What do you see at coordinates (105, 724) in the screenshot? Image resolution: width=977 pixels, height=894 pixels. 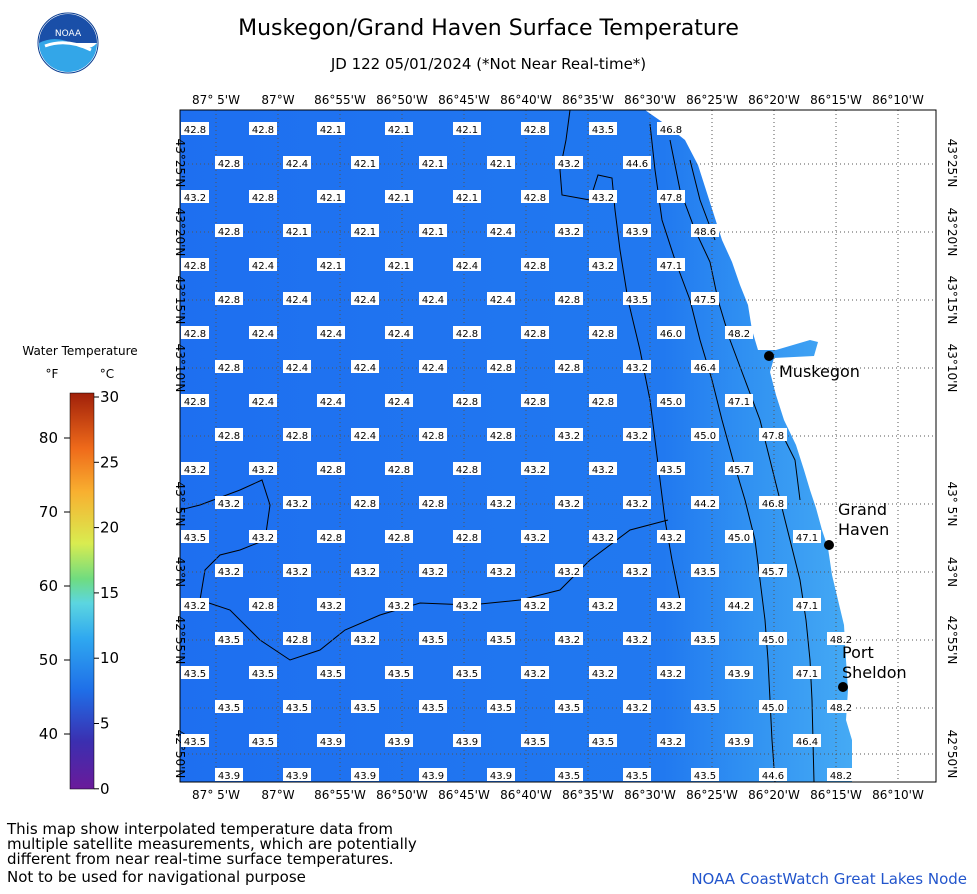 I see `legend-c-tick: 5` at bounding box center [105, 724].